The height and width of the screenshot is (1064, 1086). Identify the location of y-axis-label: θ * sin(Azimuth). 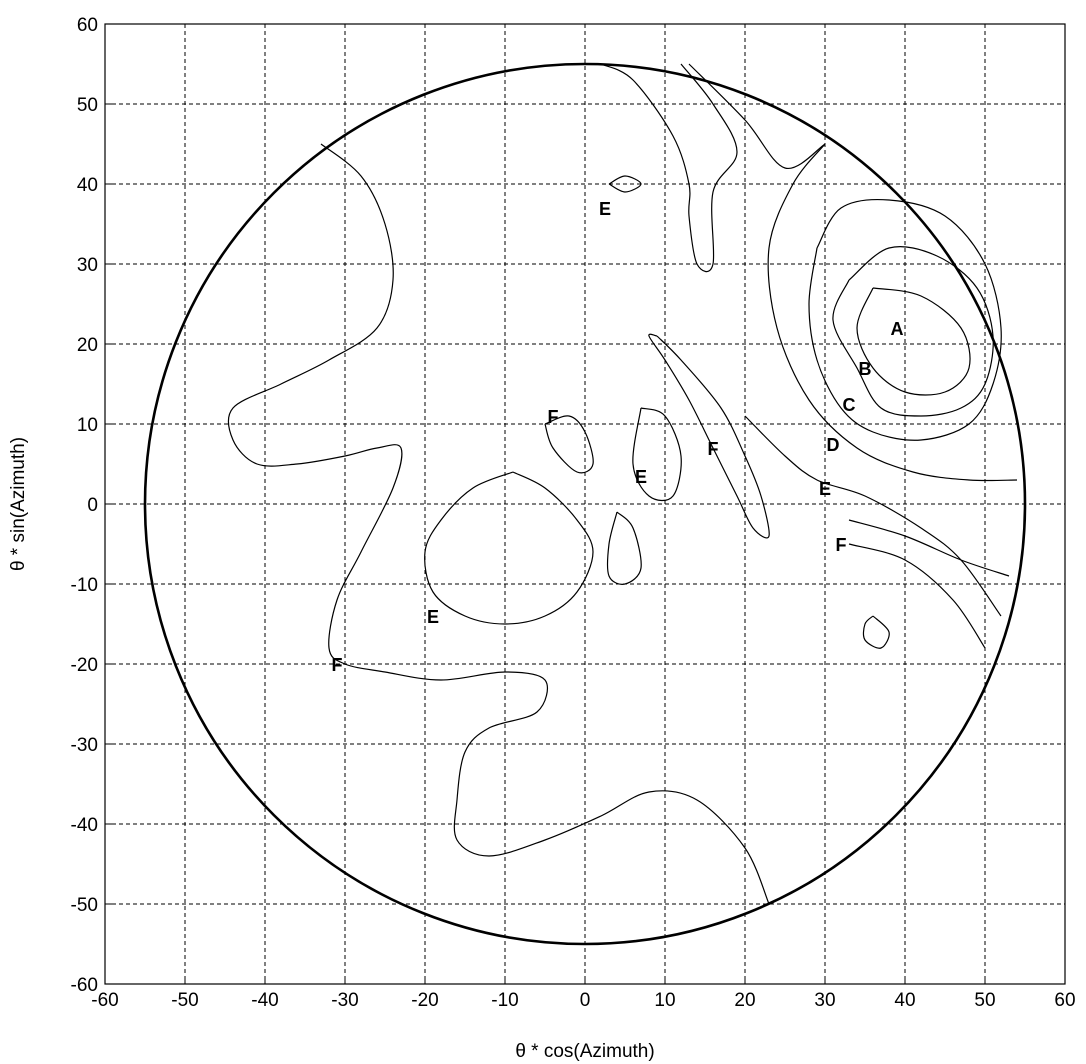
(18, 504).